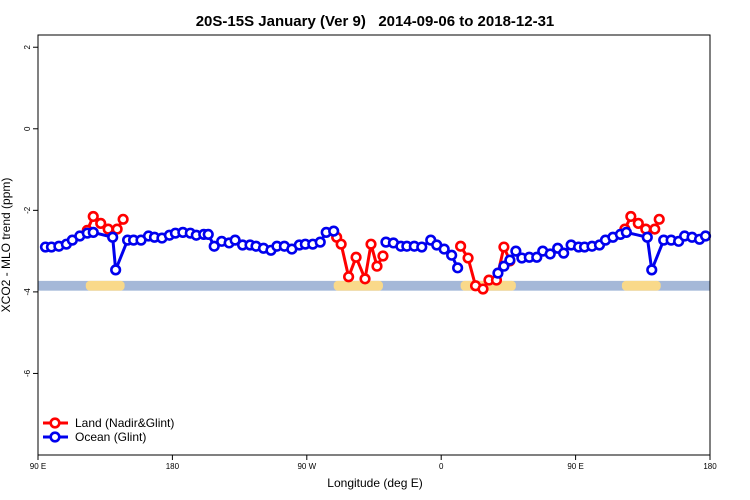  Describe the element at coordinates (110, 437) in the screenshot. I see `legend-label: Ocean (Glint)` at that location.